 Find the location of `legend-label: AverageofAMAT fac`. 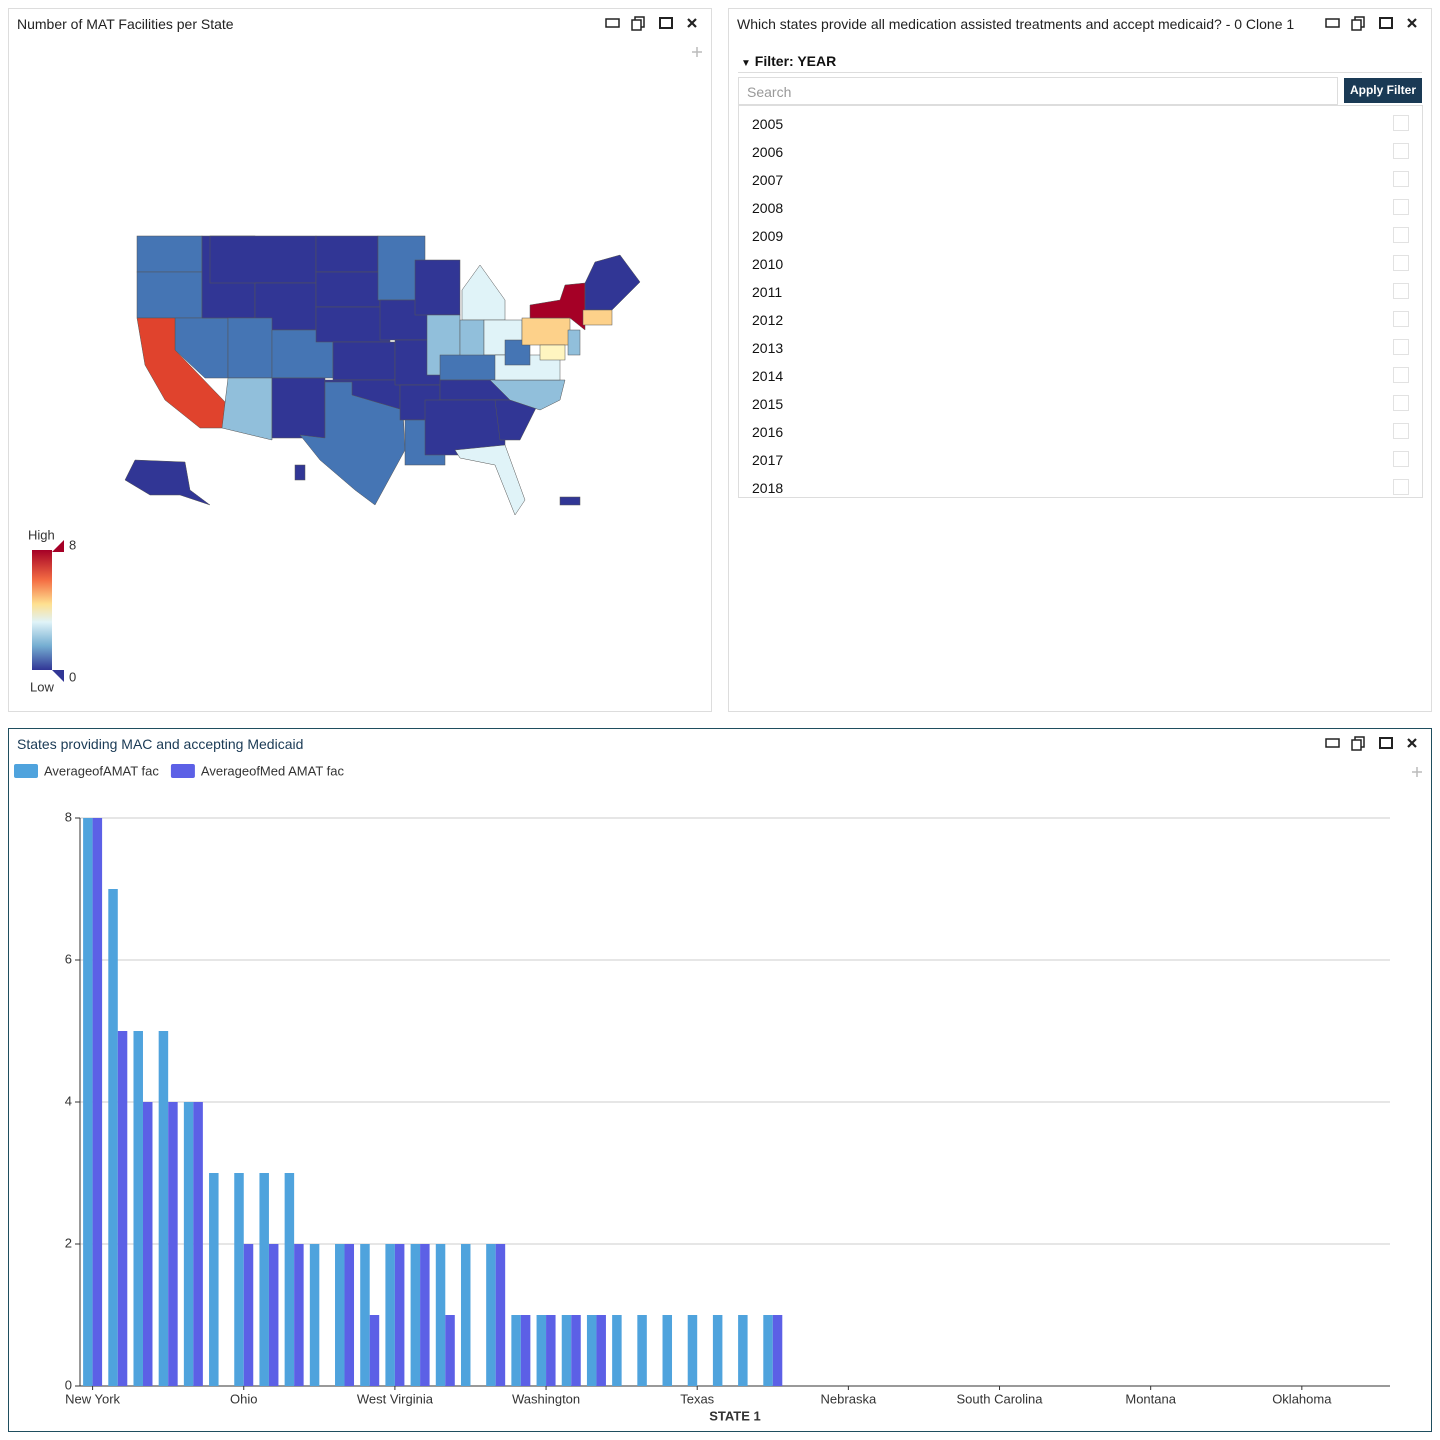

legend-label: AverageofAMAT fac is located at coordinates (101, 770).